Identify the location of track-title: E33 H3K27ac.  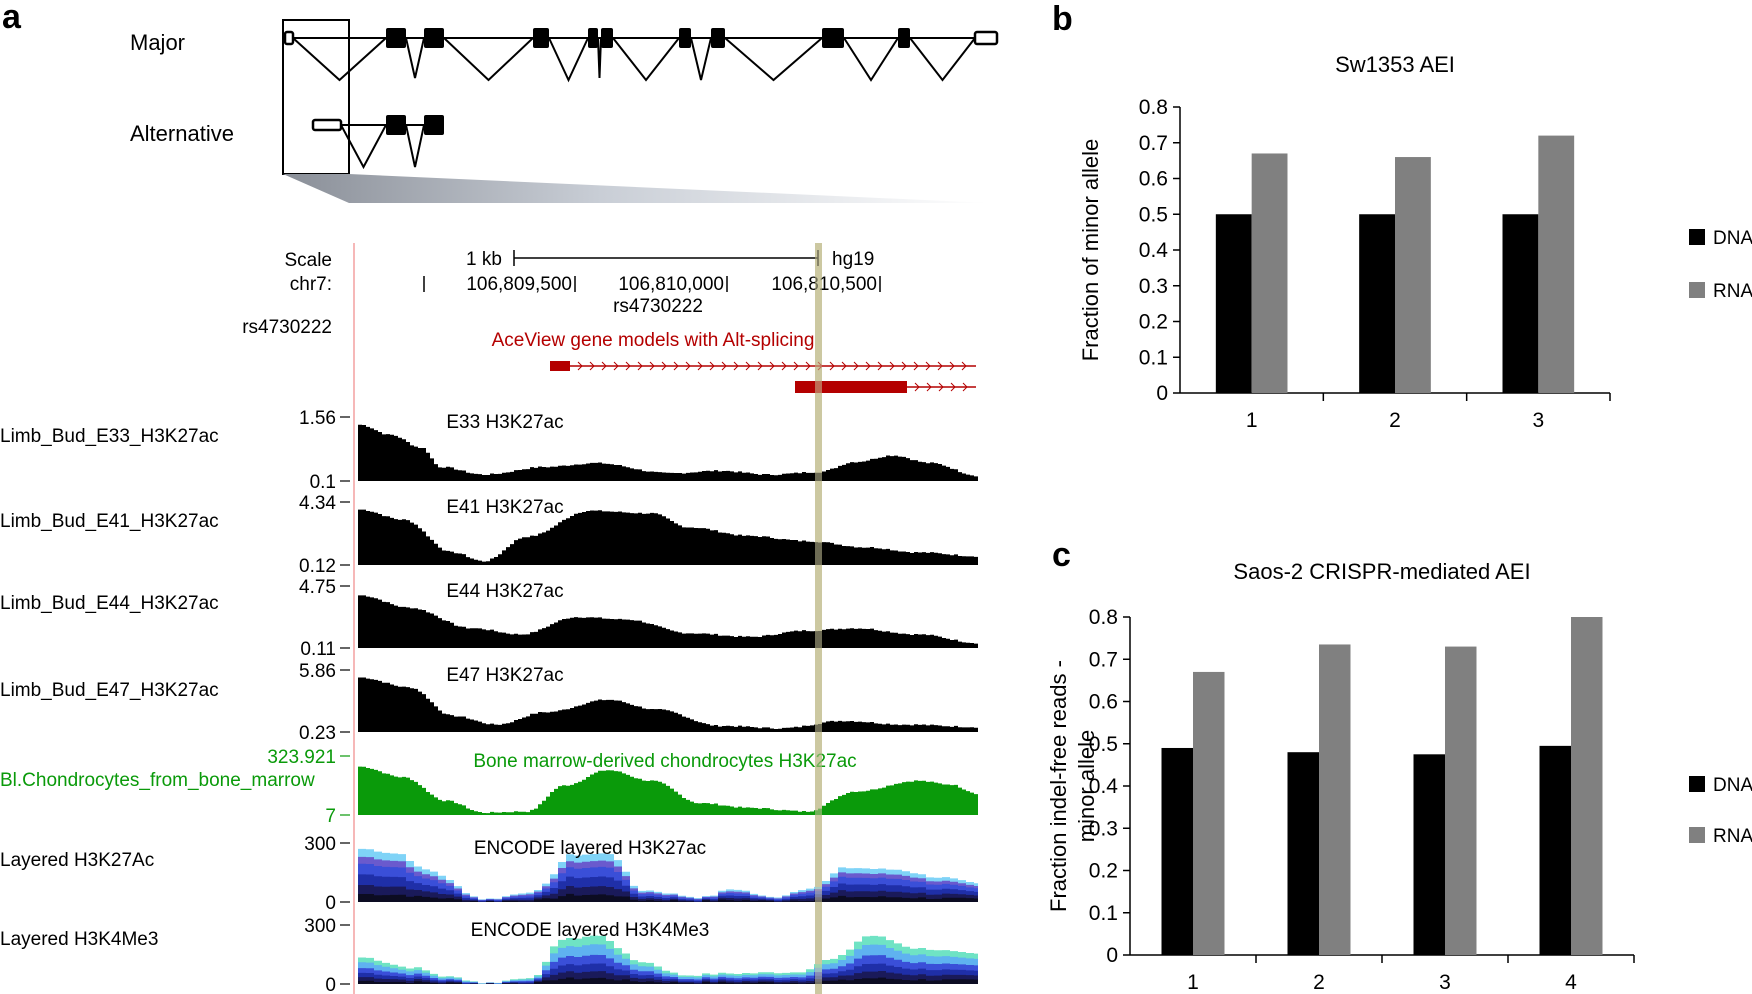
(504, 422).